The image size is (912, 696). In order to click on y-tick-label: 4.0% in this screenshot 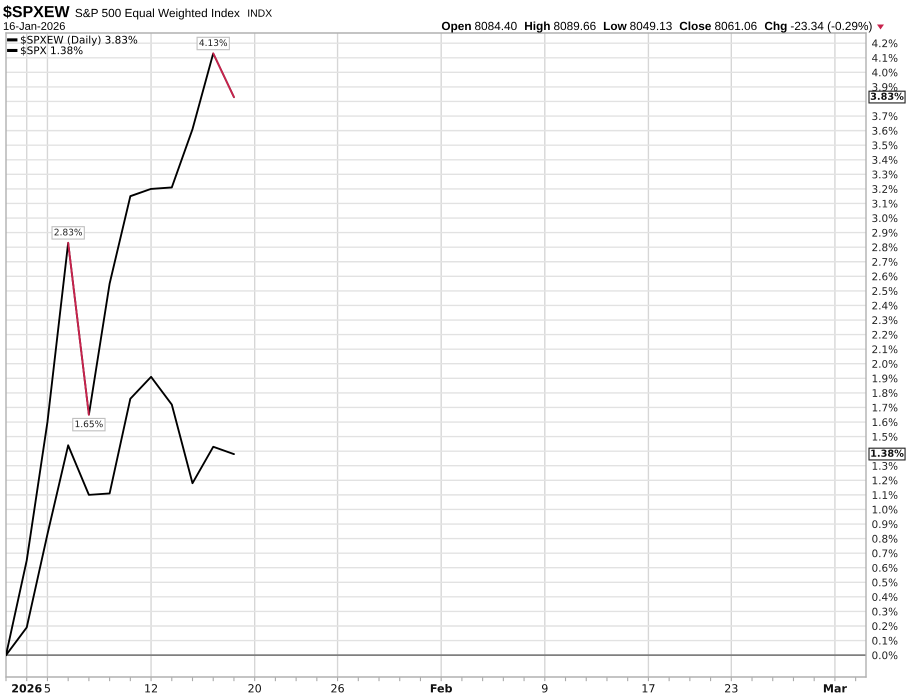, I will do `click(885, 72)`.